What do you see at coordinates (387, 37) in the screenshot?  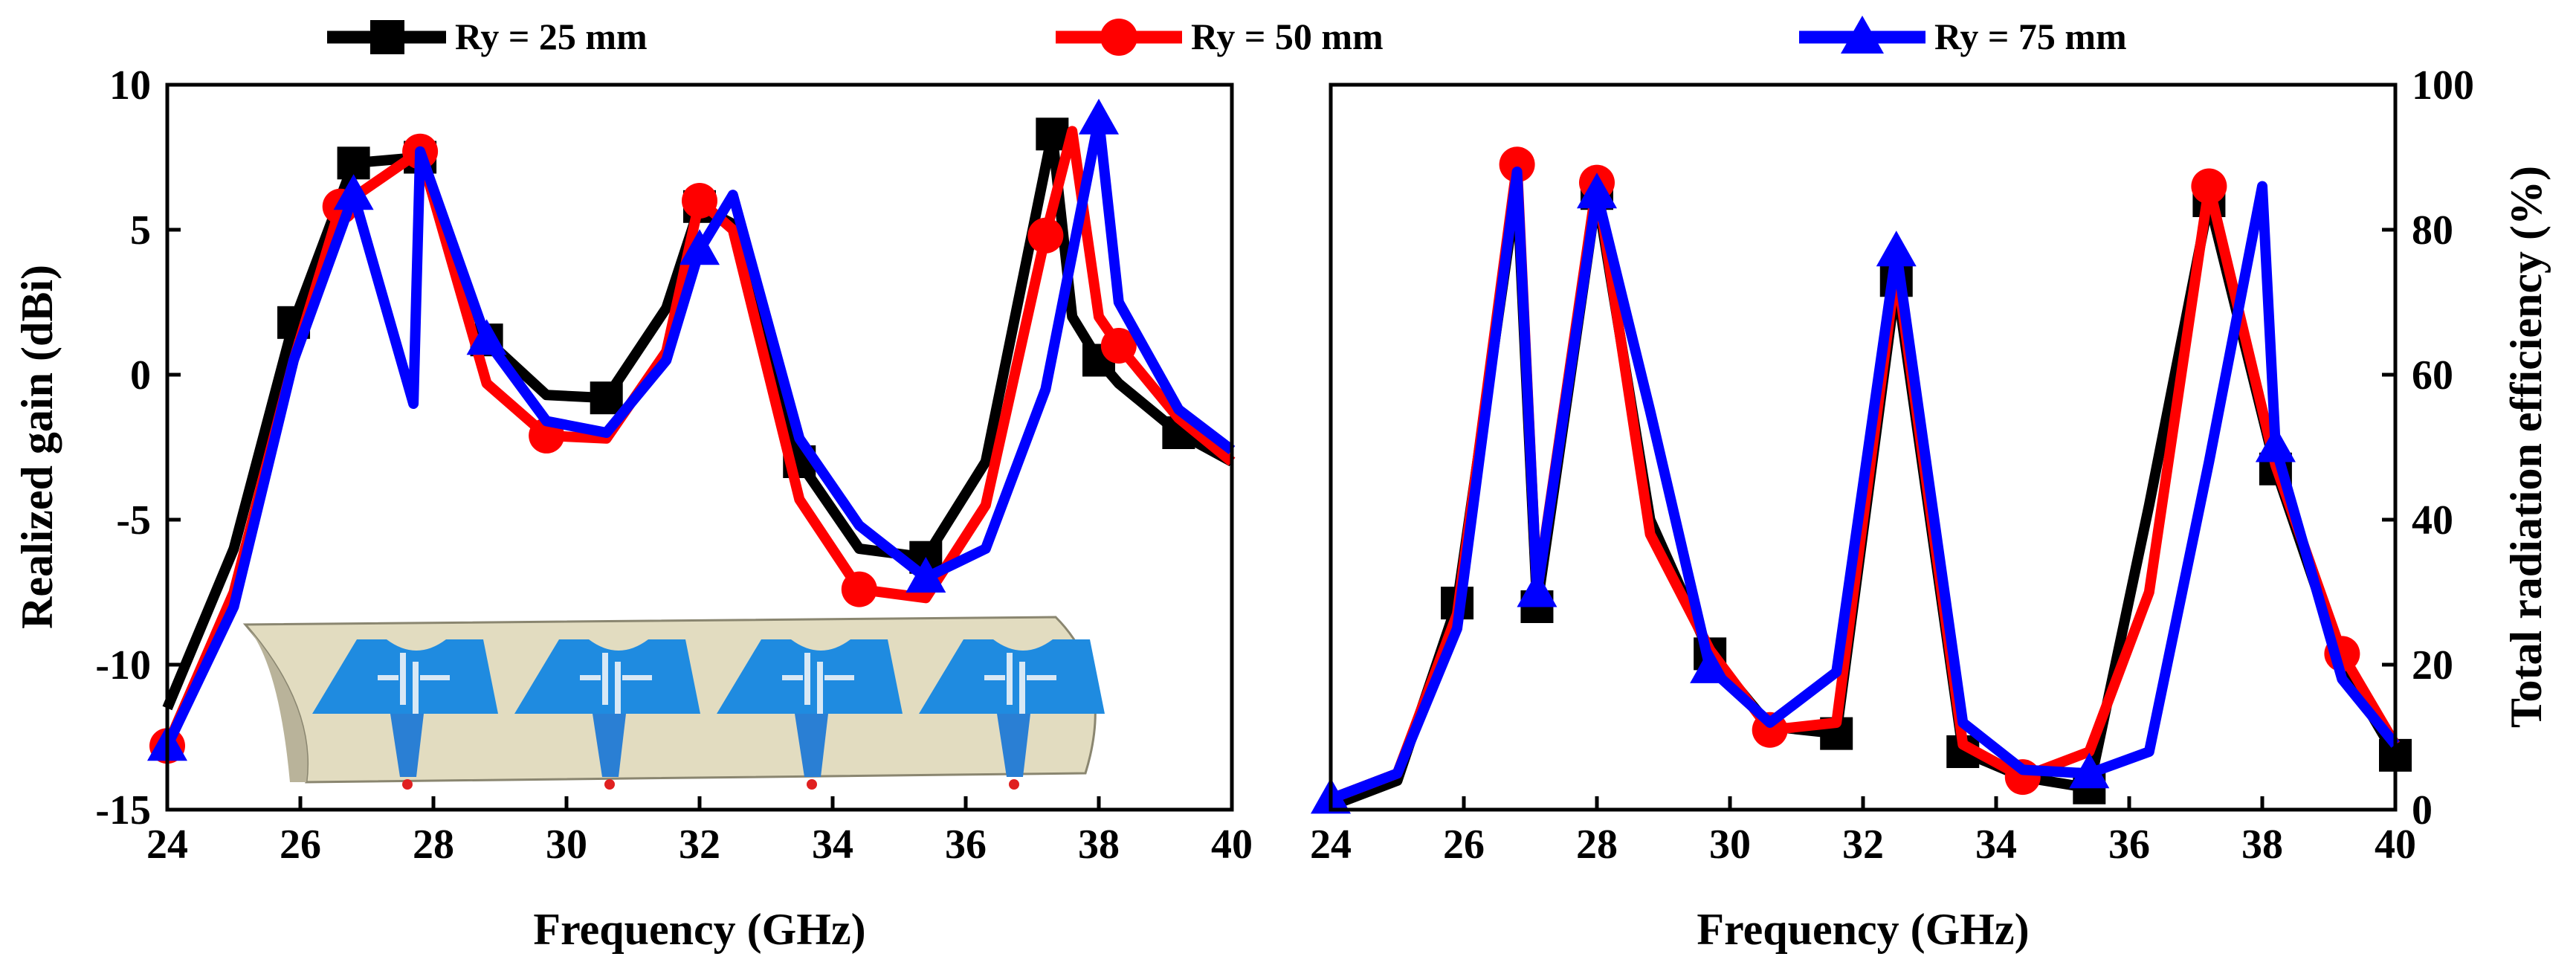 I see `legend-square-marker` at bounding box center [387, 37].